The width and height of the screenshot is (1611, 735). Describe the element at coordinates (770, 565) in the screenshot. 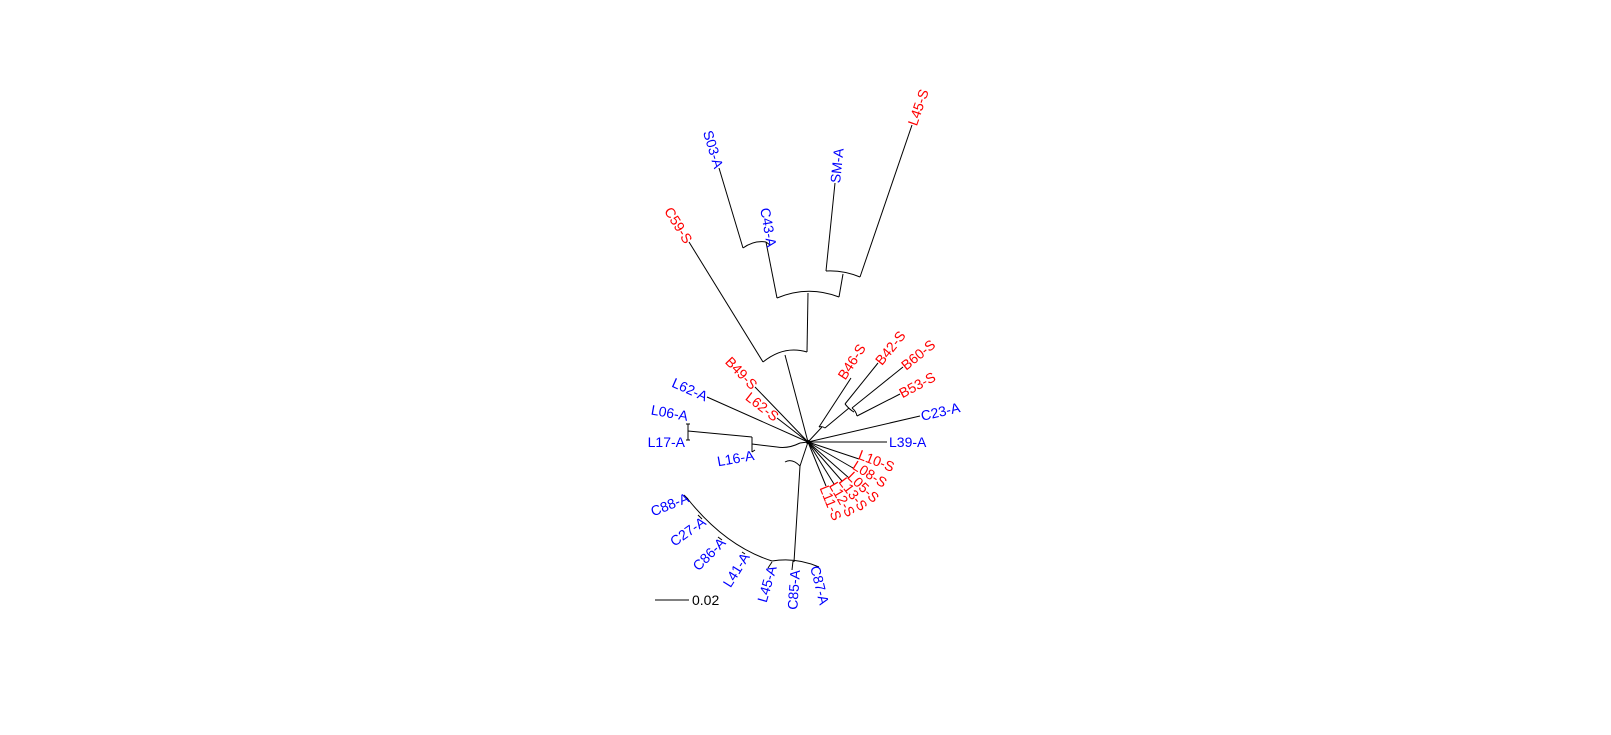

I see `branch-l45a` at that location.